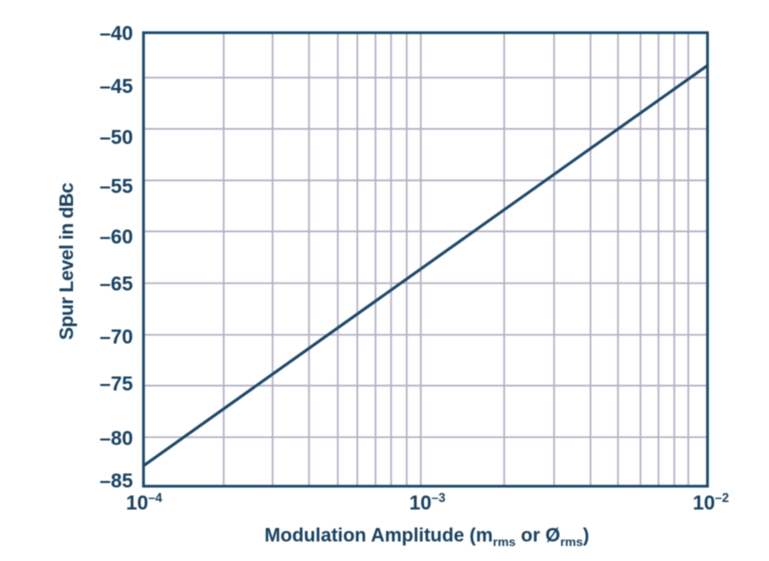 Image resolution: width=769 pixels, height=561 pixels. I want to click on svg-text: –80, so click(116, 439).